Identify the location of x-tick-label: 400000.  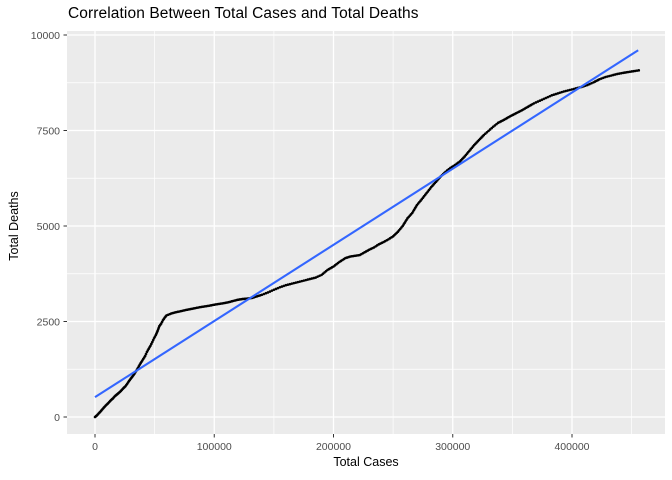
(571, 447).